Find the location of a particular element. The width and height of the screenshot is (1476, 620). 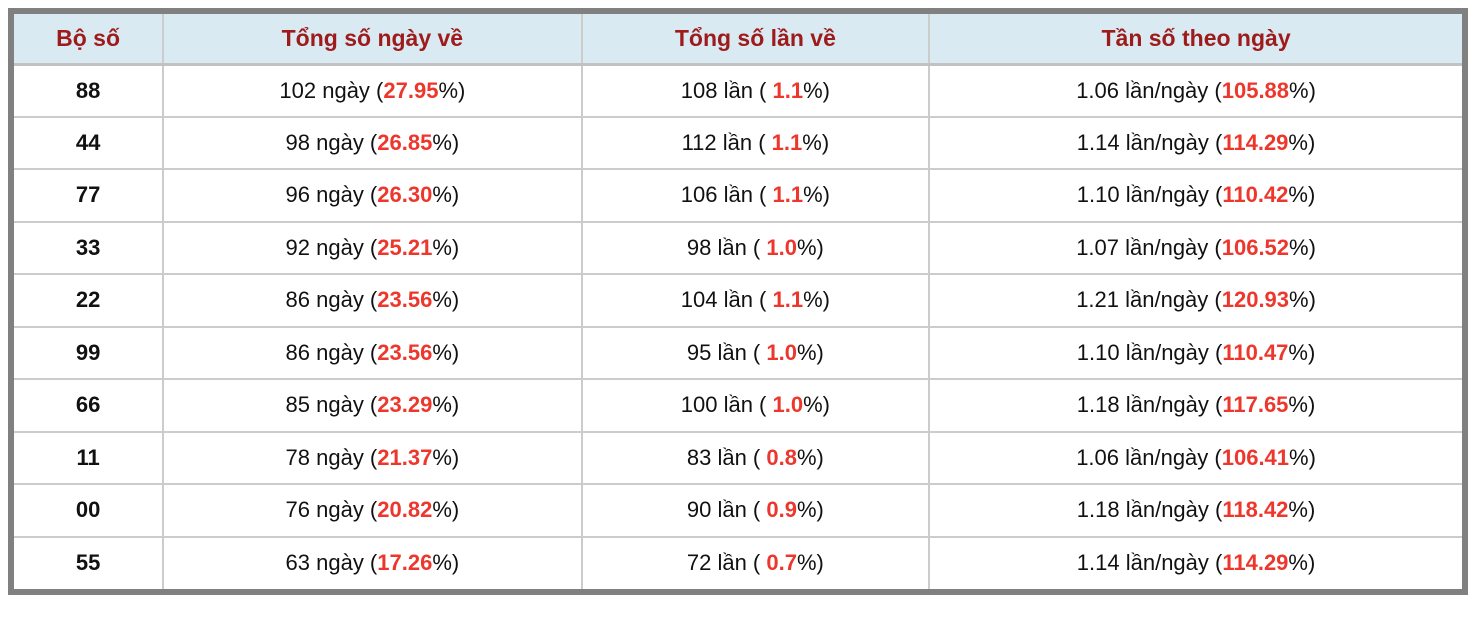

total-times-cell: 83 lần ( 0.8%) is located at coordinates (755, 458).